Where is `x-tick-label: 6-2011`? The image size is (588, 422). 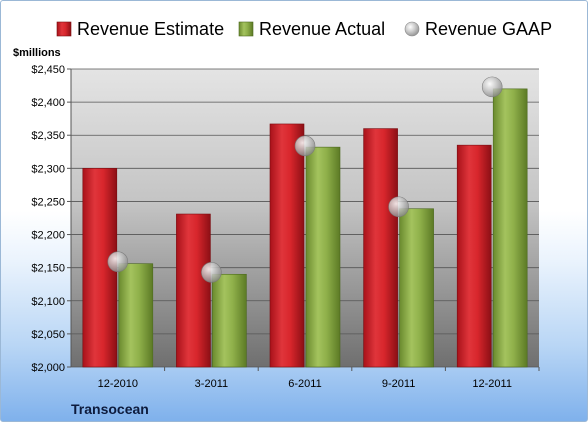 x-tick-label: 6-2011 is located at coordinates (304, 384).